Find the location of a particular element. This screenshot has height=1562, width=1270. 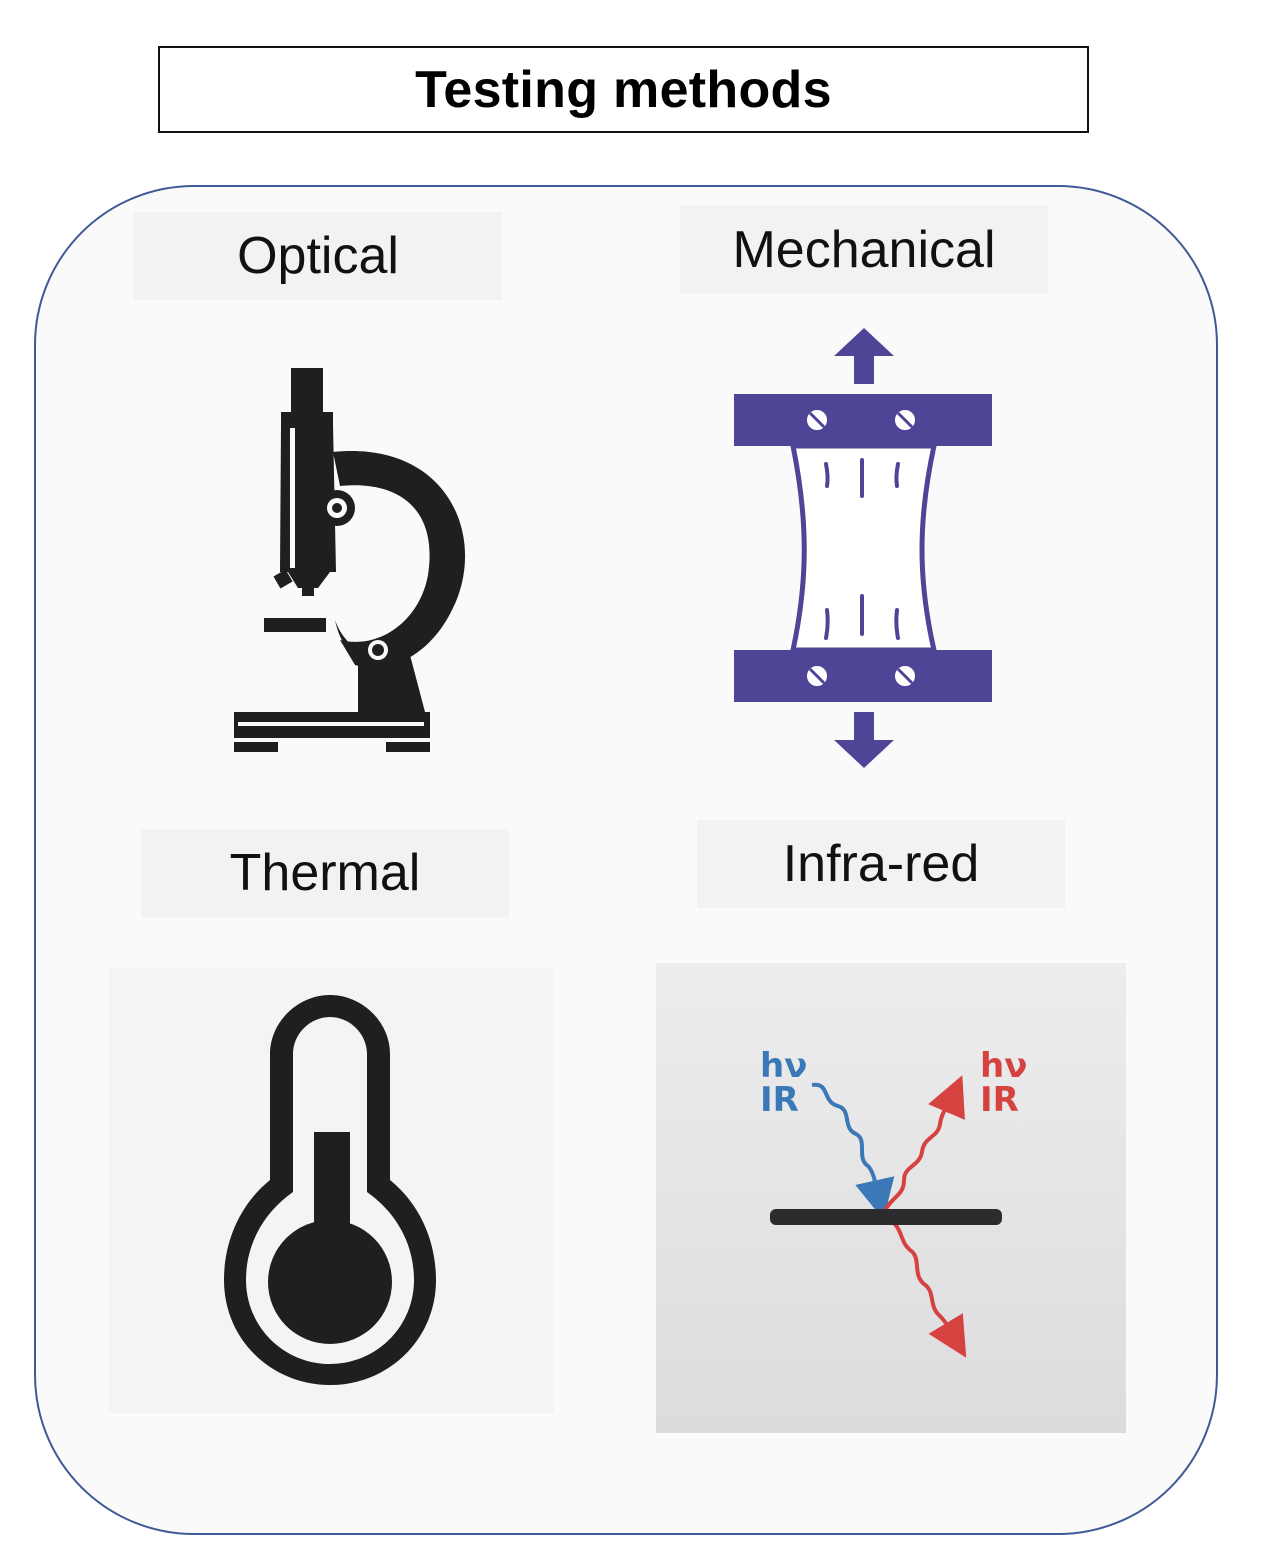

title-box: Testing methods is located at coordinates (623, 89).